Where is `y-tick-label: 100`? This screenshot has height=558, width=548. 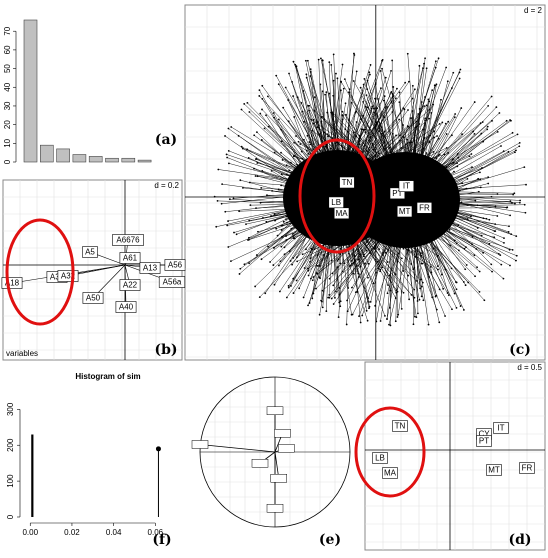 y-tick-label: 100 is located at coordinates (10, 481).